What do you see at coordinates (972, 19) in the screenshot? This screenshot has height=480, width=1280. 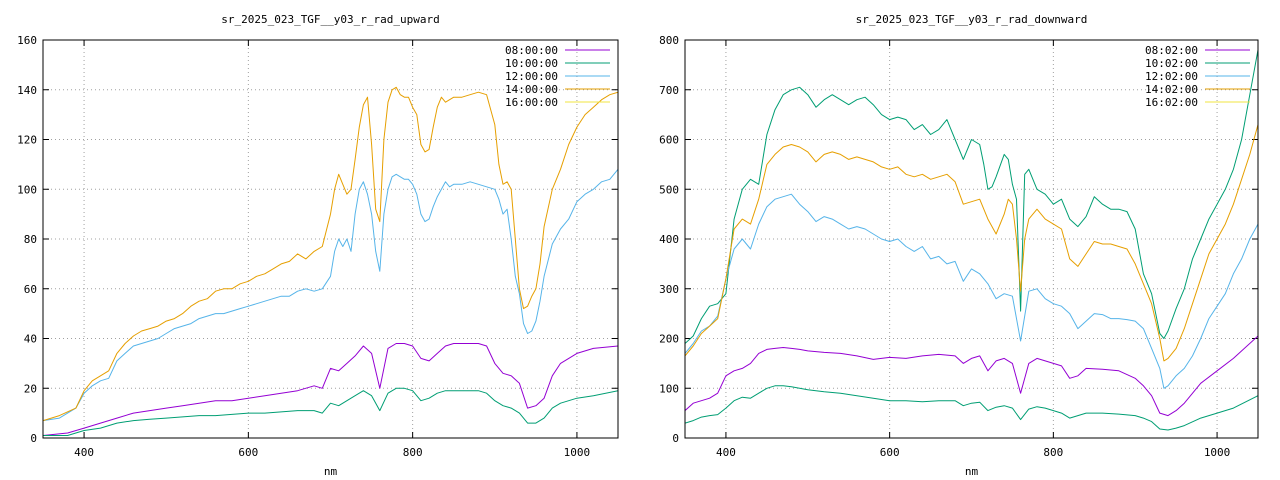 I see `chart-title: sr_2025_023_TGF__y03_r_rad_downward` at bounding box center [972, 19].